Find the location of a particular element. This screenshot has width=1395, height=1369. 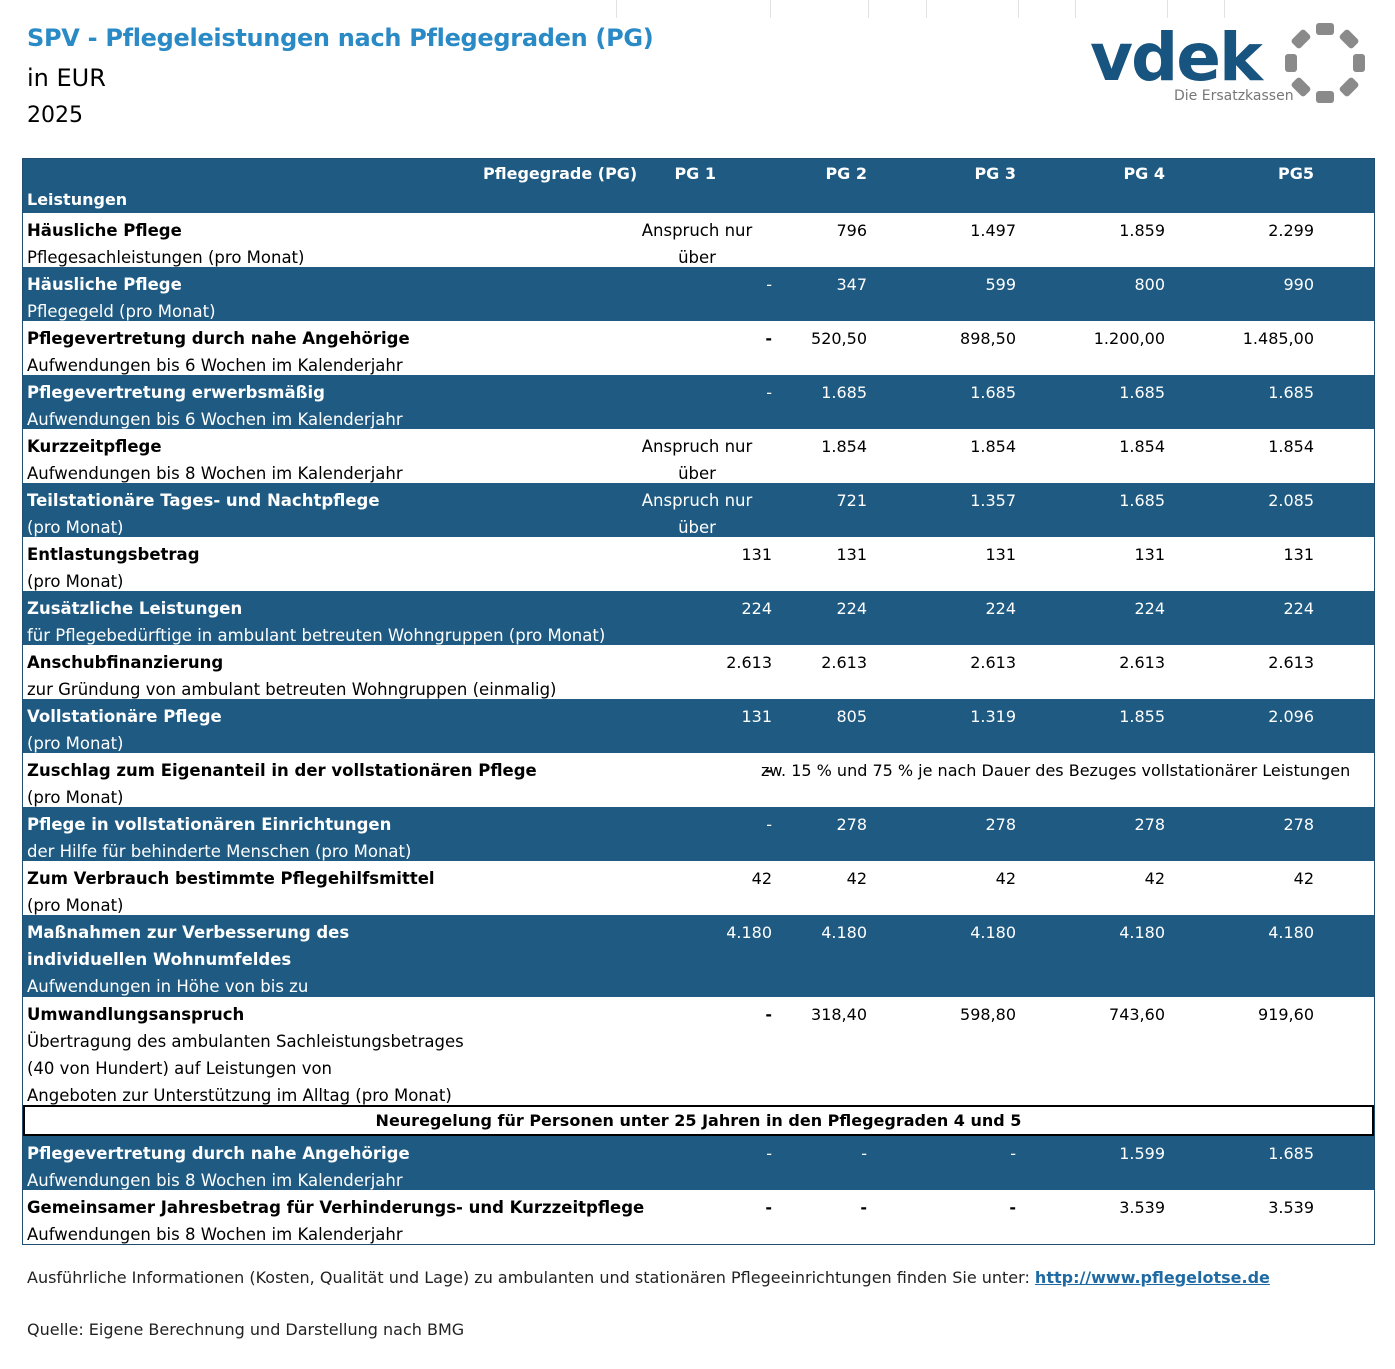

unit-label: in EUR is located at coordinates (66, 78).